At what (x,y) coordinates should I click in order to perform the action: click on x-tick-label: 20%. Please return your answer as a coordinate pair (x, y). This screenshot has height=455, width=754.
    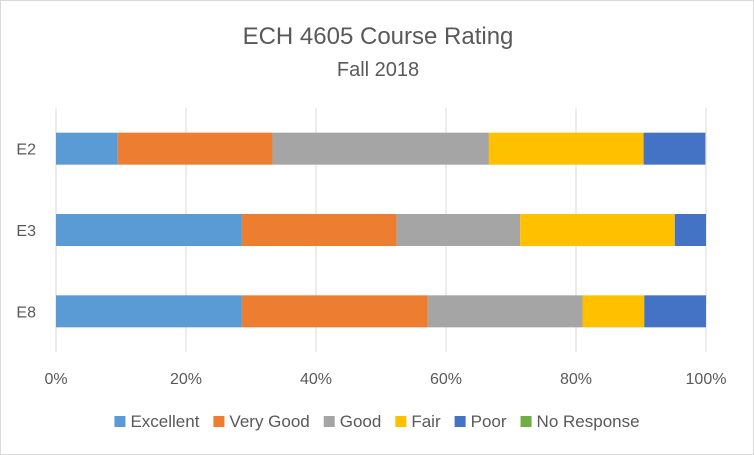
    Looking at the image, I should click on (186, 379).